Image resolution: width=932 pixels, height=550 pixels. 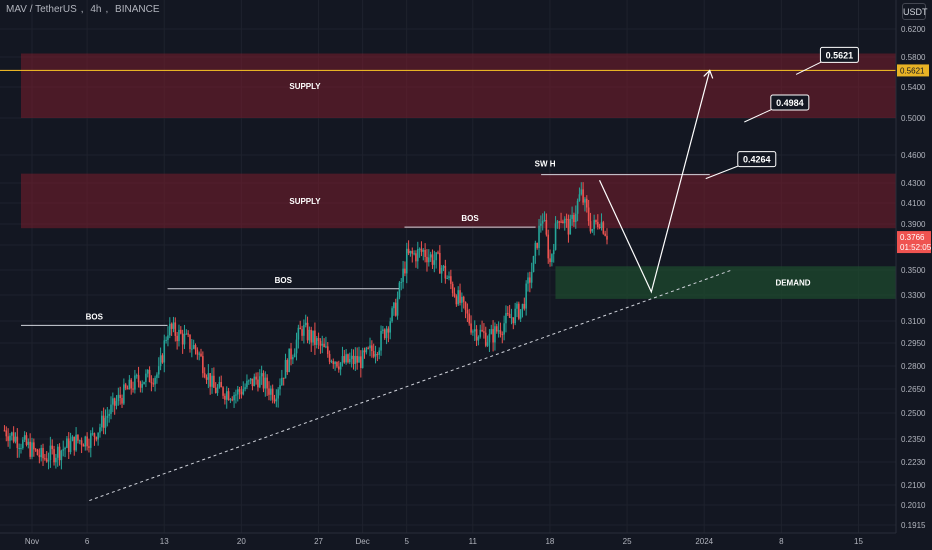 What do you see at coordinates (913, 505) in the screenshot?
I see `y-tick-label: 0.2010` at bounding box center [913, 505].